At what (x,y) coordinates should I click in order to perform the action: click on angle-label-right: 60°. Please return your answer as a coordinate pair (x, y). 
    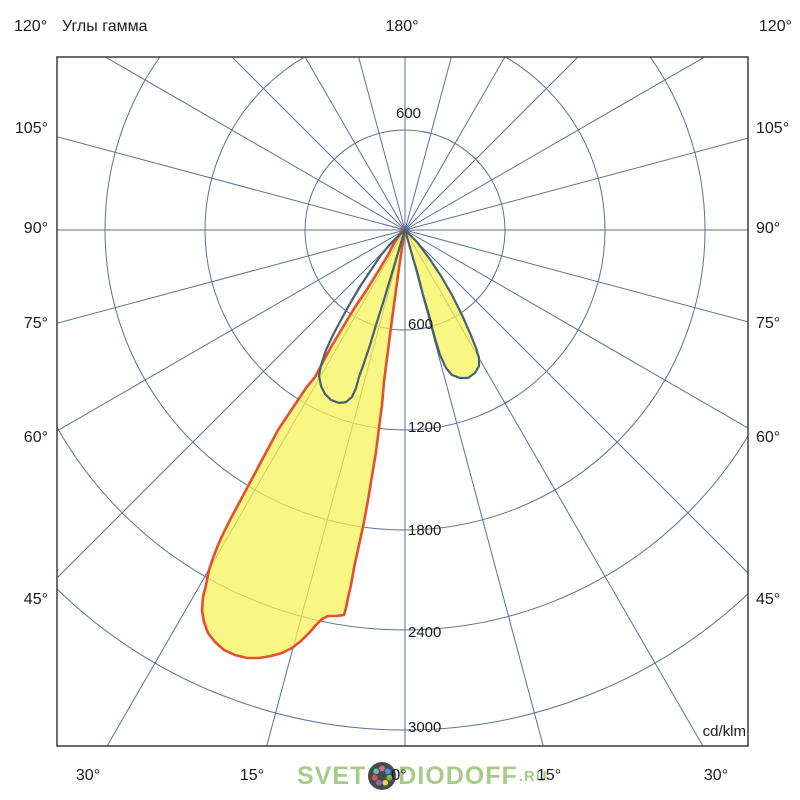
    Looking at the image, I should click on (768, 437).